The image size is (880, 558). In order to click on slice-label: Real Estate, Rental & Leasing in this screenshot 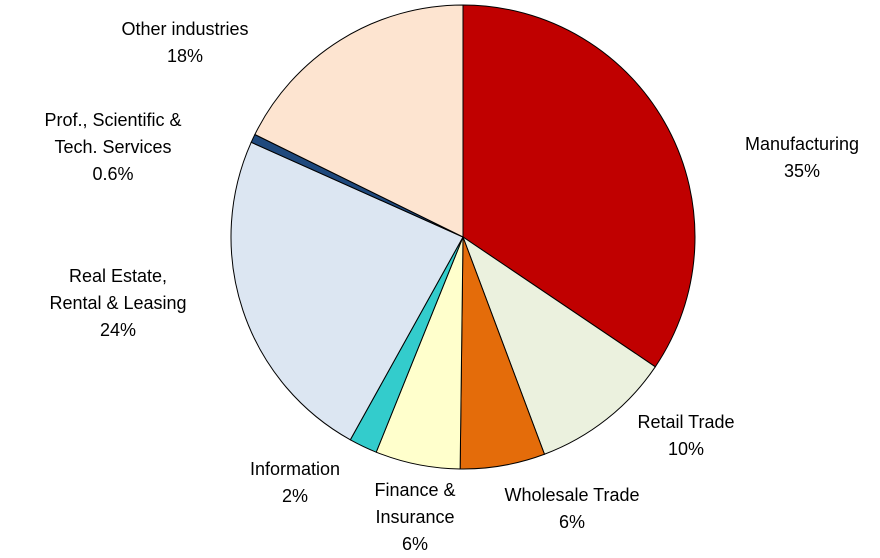, I will do `click(117, 289)`.